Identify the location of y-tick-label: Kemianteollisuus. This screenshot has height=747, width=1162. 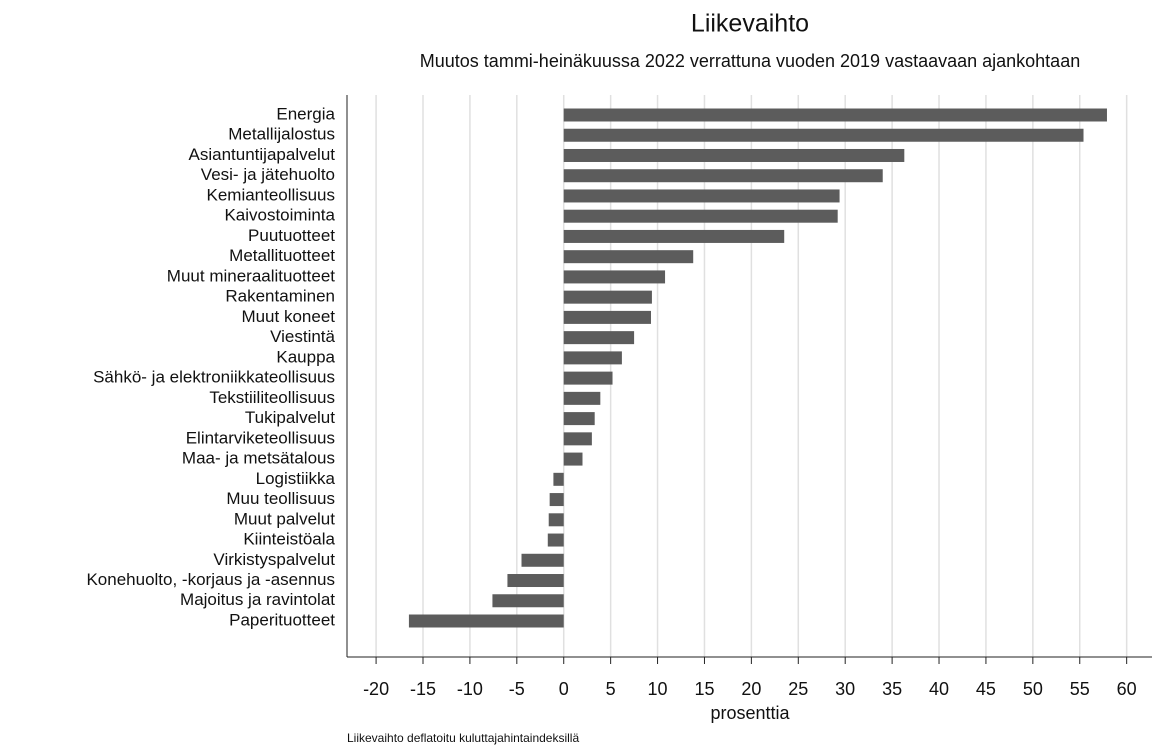
(270, 194).